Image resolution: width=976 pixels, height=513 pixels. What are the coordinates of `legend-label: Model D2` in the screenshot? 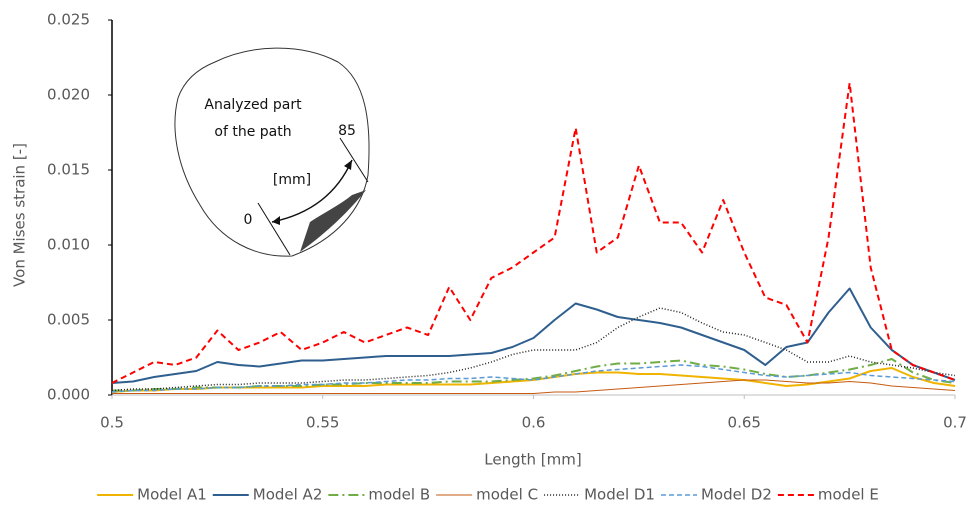 It's located at (736, 495).